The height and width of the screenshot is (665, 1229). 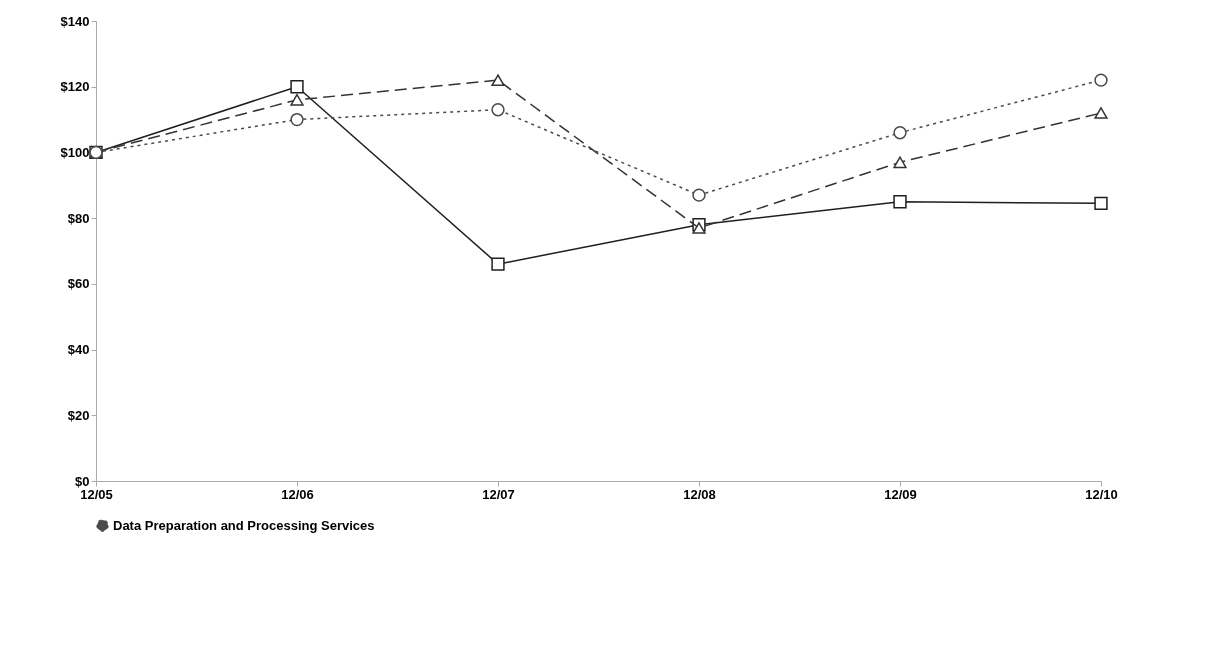 What do you see at coordinates (75, 87) in the screenshot?
I see `y-tick-label: $120` at bounding box center [75, 87].